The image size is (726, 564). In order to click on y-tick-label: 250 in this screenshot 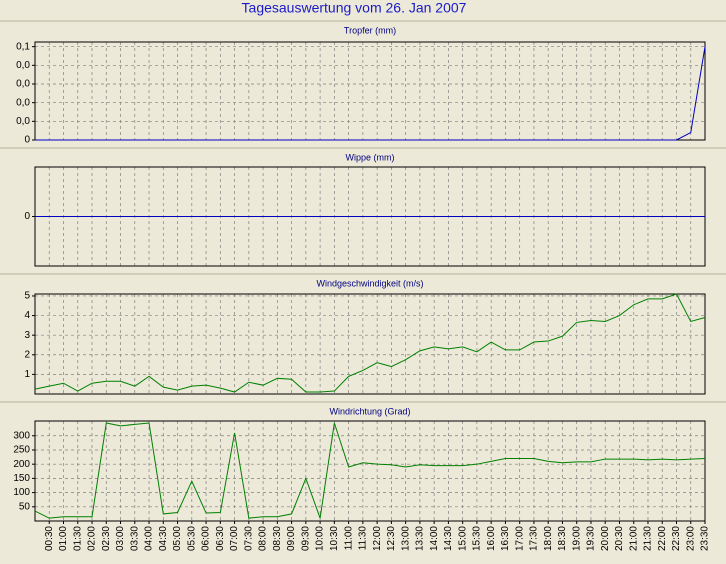, I will do `click(21, 450)`.